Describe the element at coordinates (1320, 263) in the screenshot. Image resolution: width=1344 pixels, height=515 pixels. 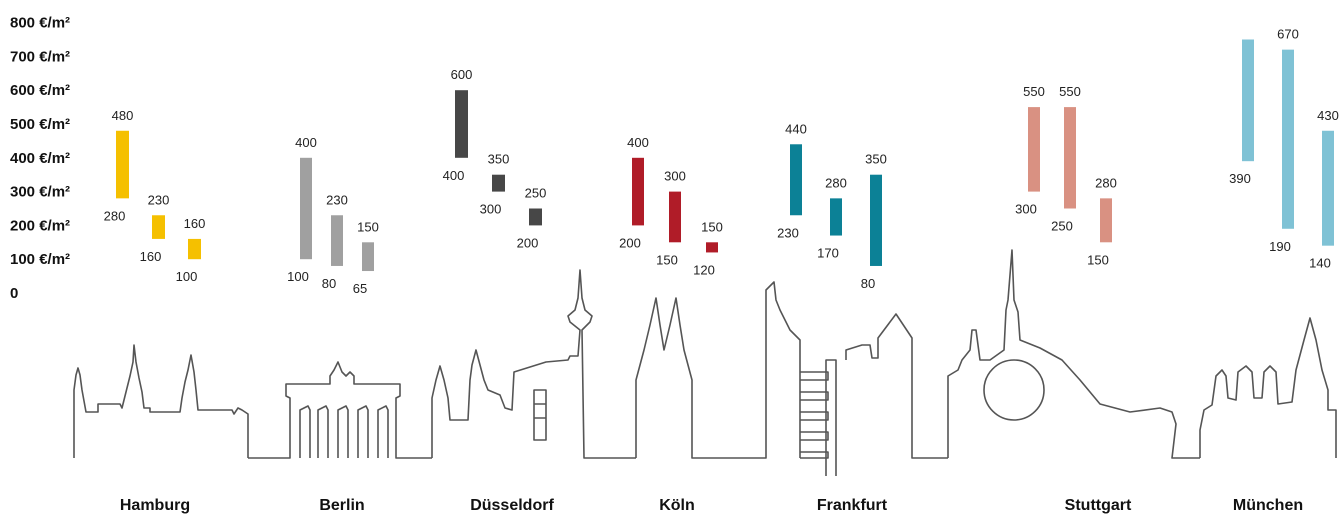
I see `bar-low-label: 140` at that location.